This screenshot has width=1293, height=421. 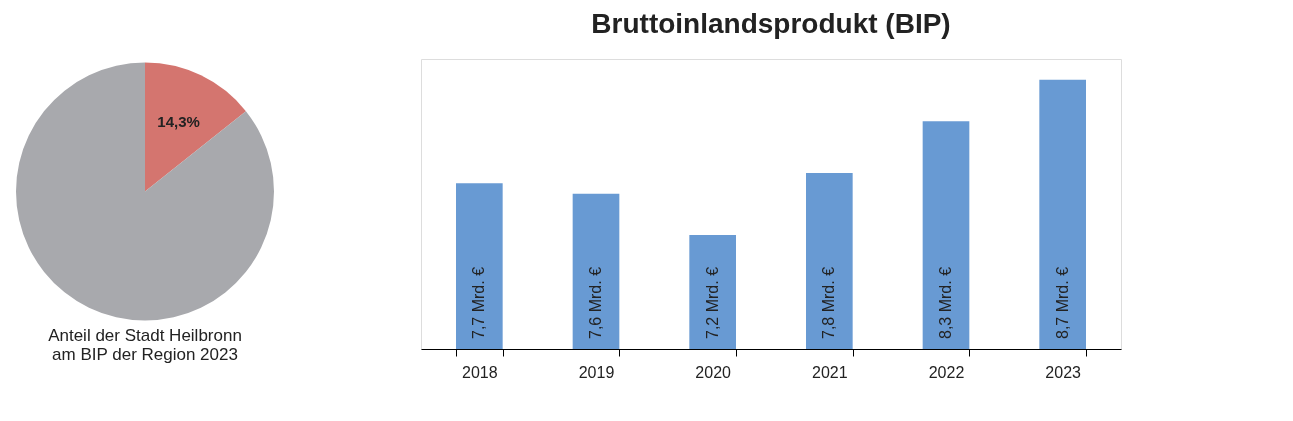 I want to click on x-tick-label: 2022, so click(x=946, y=372).